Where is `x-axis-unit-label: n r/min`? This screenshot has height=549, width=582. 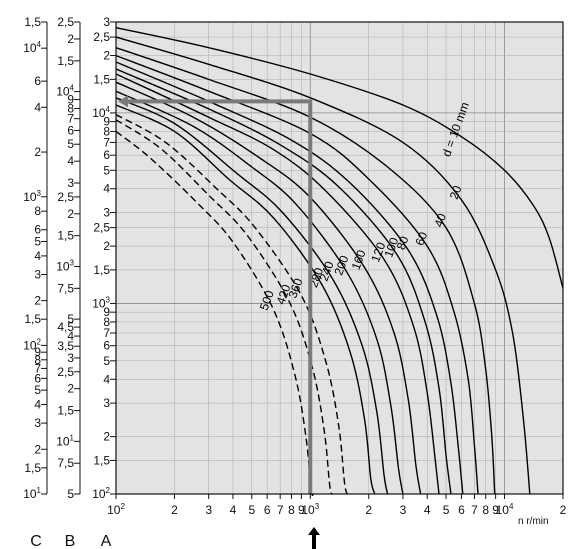 x-axis-unit-label: n r/min is located at coordinates (533, 521).